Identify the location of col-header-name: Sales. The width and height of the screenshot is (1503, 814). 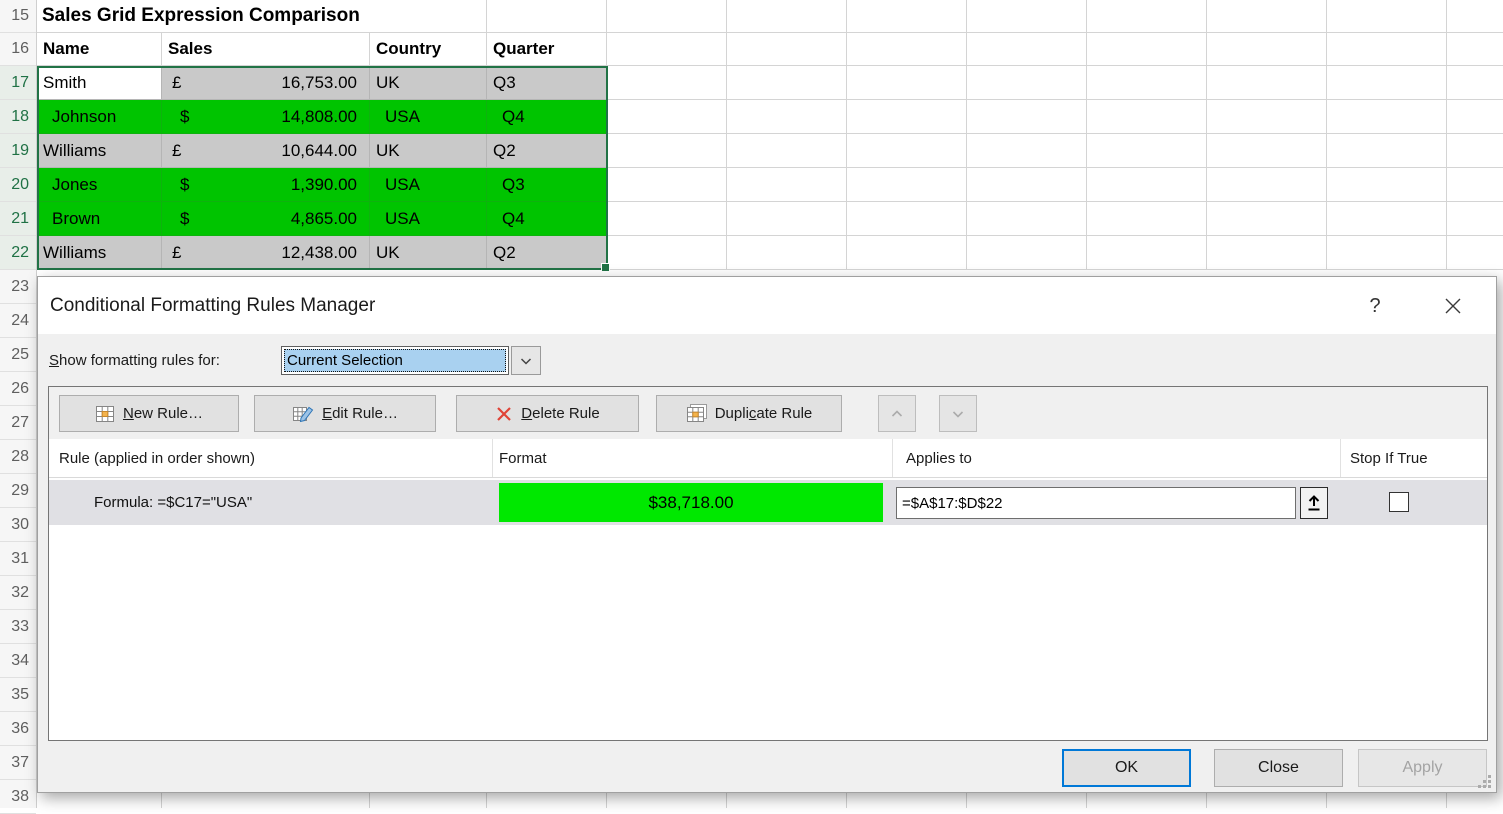
(190, 48).